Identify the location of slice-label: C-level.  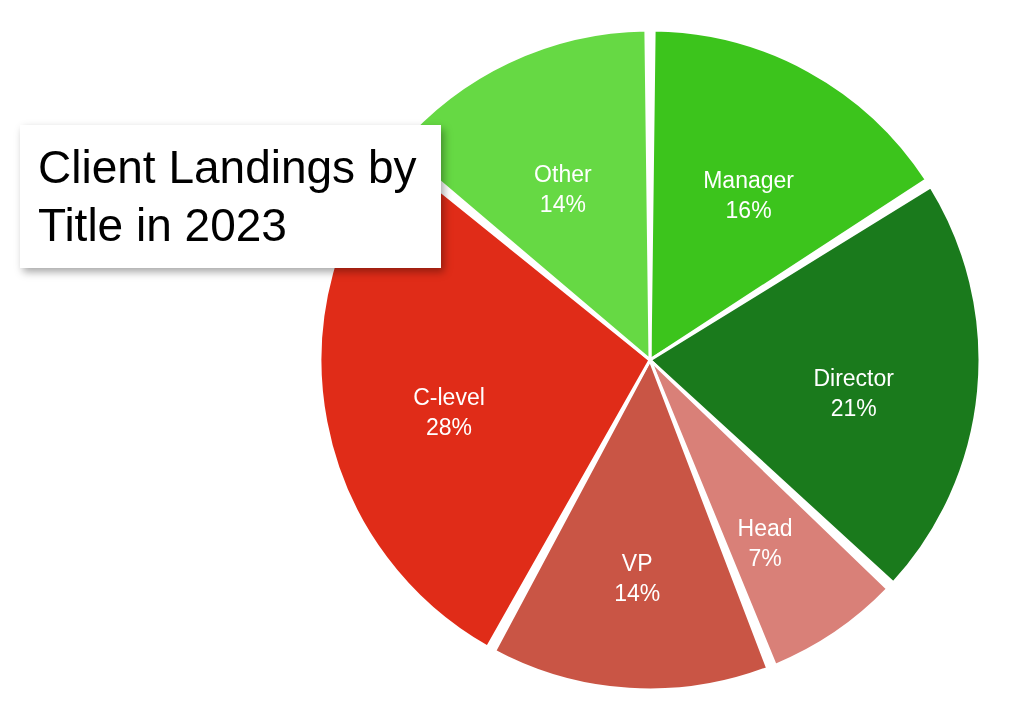
(449, 397).